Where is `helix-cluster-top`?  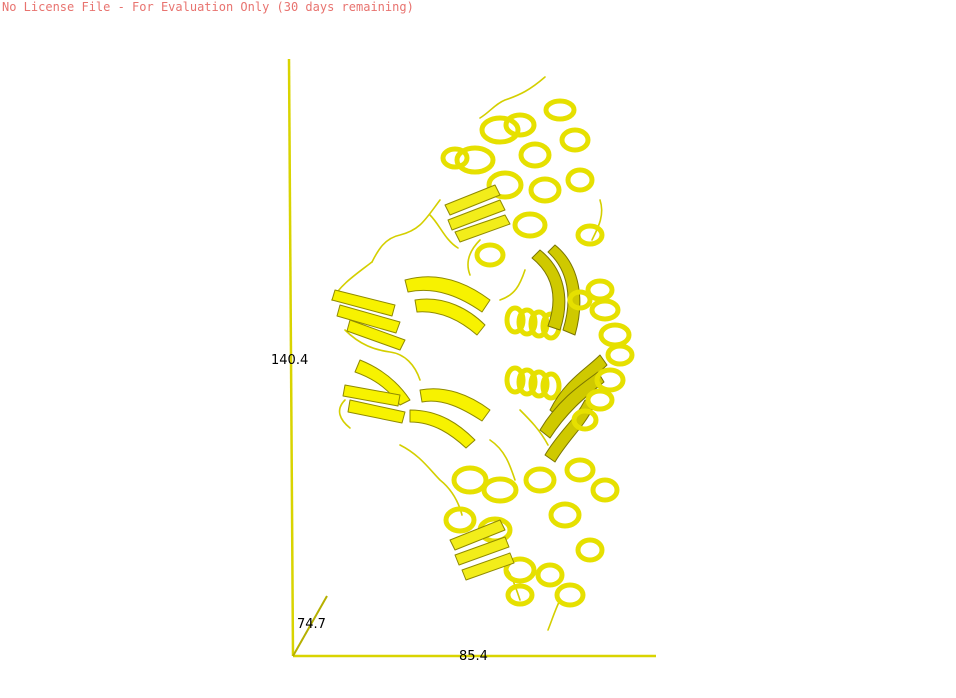
helix-cluster-top is located at coordinates (522, 183).